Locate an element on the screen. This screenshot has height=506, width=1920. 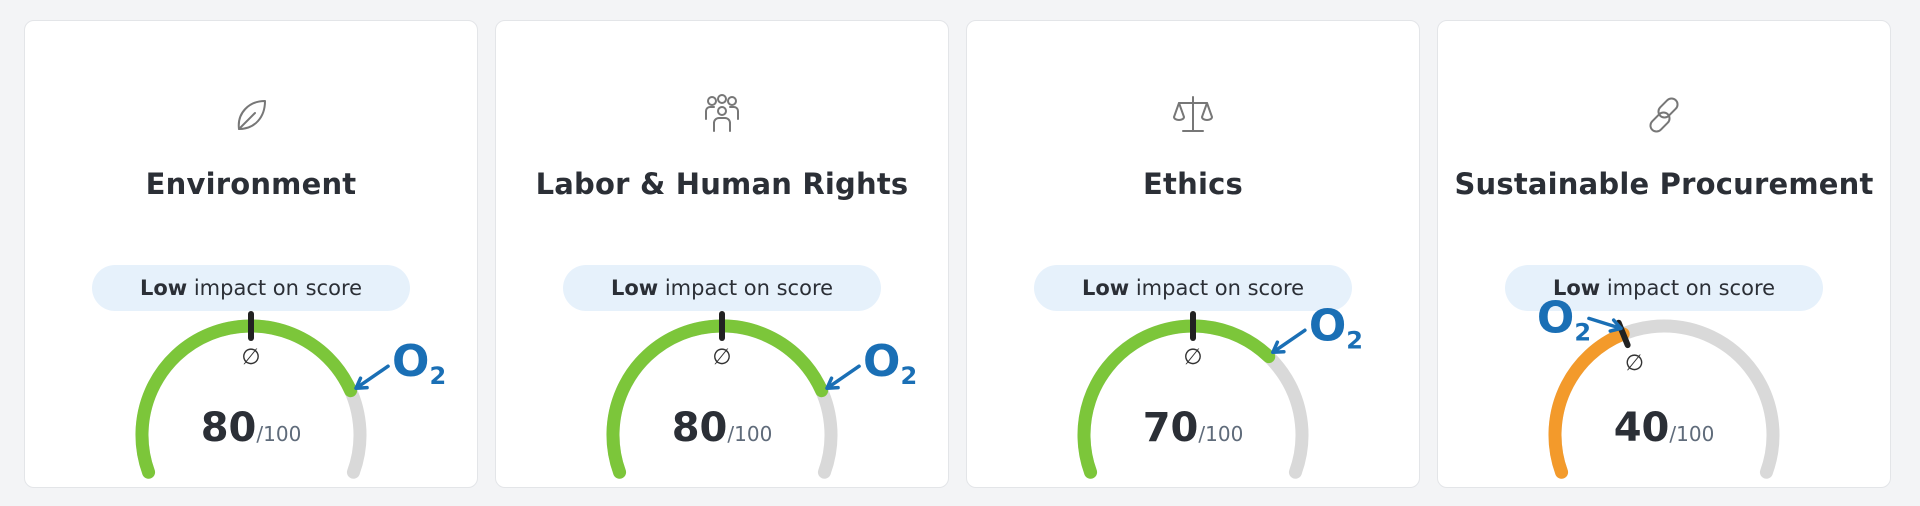
card-title: Labor & Human Rights is located at coordinates (722, 184).